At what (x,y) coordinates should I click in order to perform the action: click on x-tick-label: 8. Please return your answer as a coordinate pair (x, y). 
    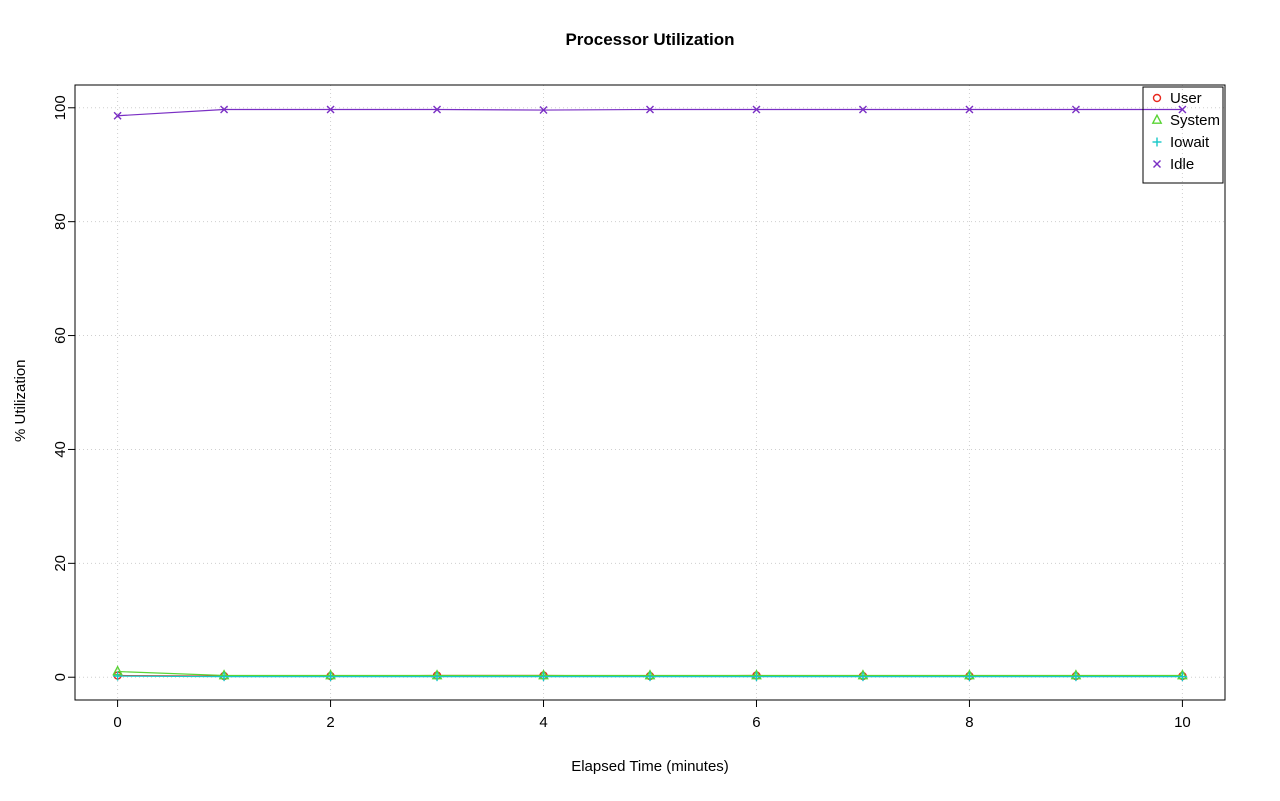
    Looking at the image, I should click on (969, 722).